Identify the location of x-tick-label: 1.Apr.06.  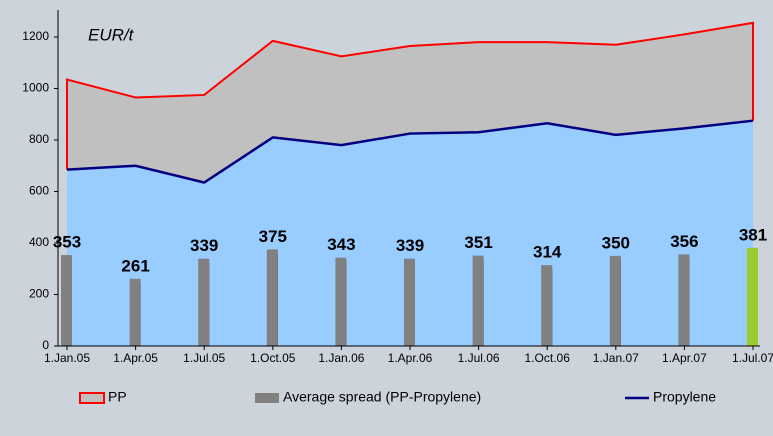
(410, 358).